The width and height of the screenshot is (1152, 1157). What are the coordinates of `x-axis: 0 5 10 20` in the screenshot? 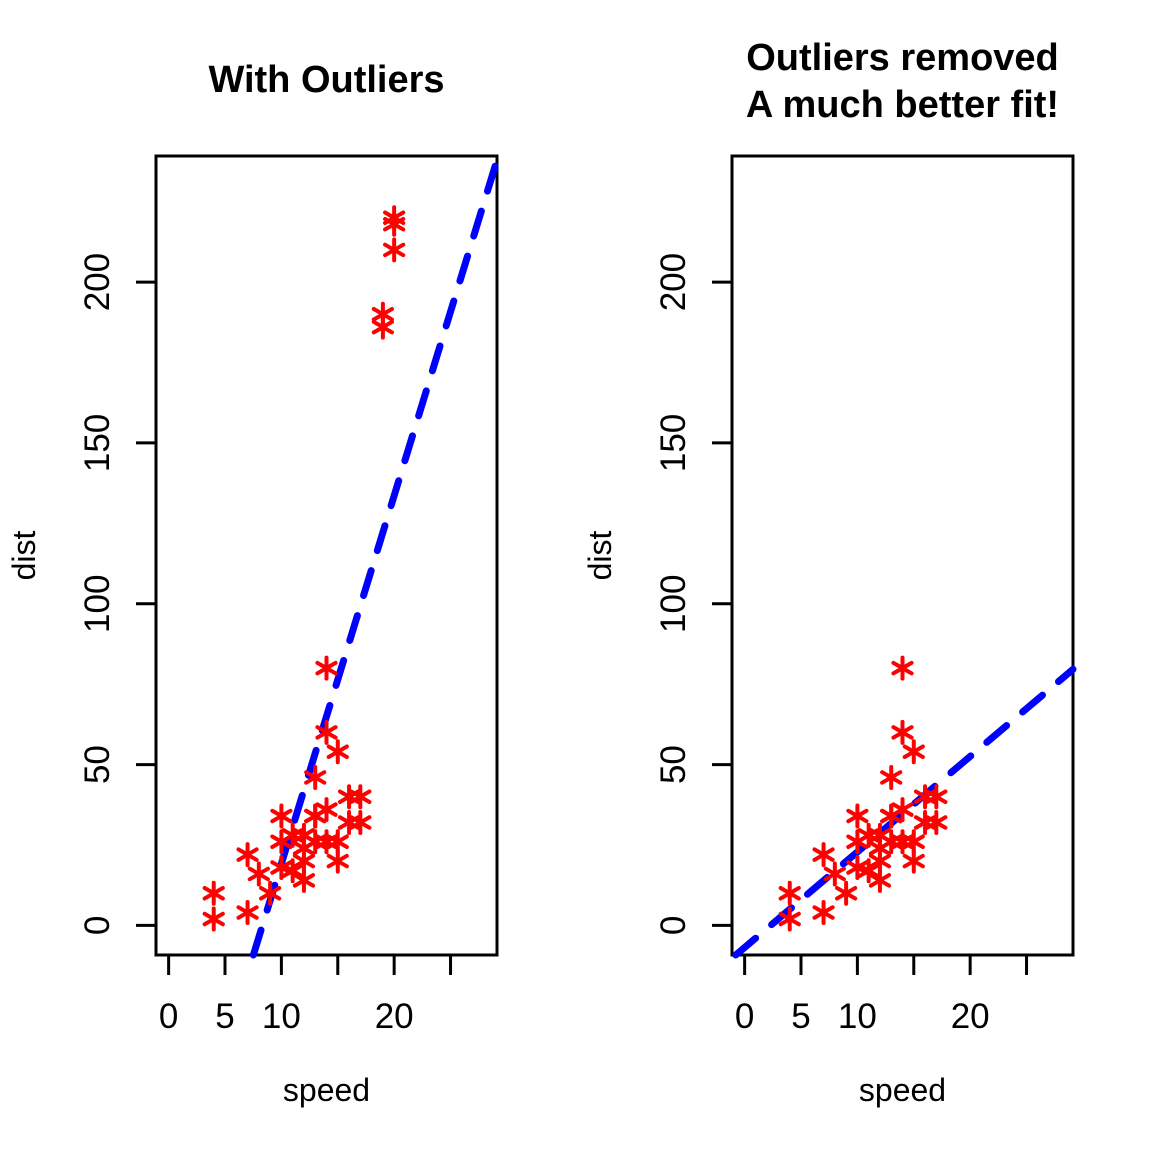 It's located at (306, 995).